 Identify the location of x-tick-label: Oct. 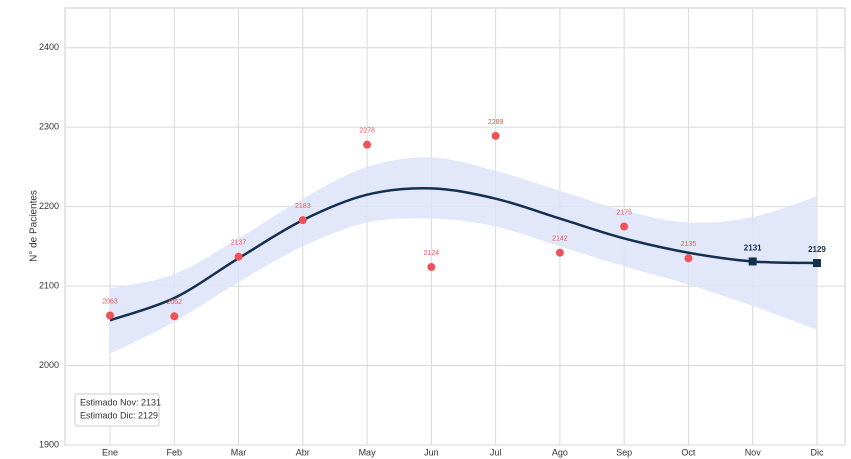
(688, 452).